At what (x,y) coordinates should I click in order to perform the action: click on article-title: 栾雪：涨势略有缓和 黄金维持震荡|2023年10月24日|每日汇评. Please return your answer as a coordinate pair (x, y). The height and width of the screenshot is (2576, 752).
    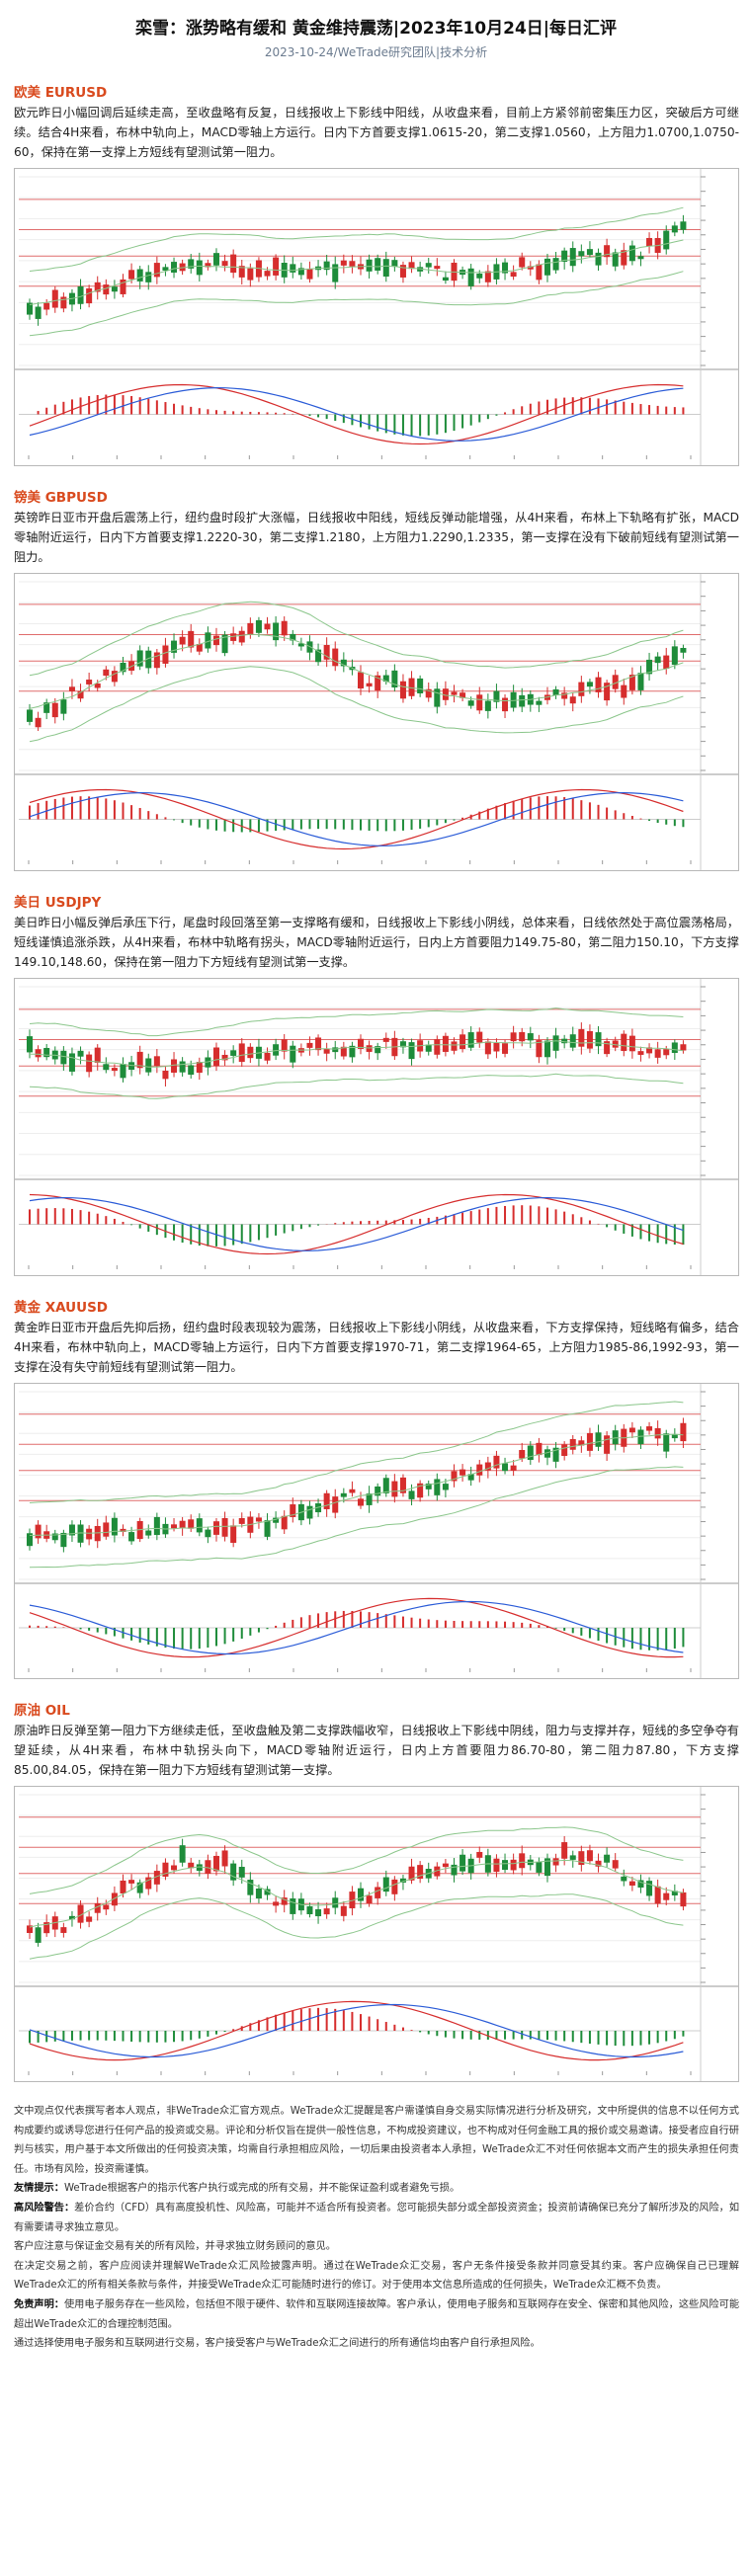
    Looking at the image, I should click on (376, 29).